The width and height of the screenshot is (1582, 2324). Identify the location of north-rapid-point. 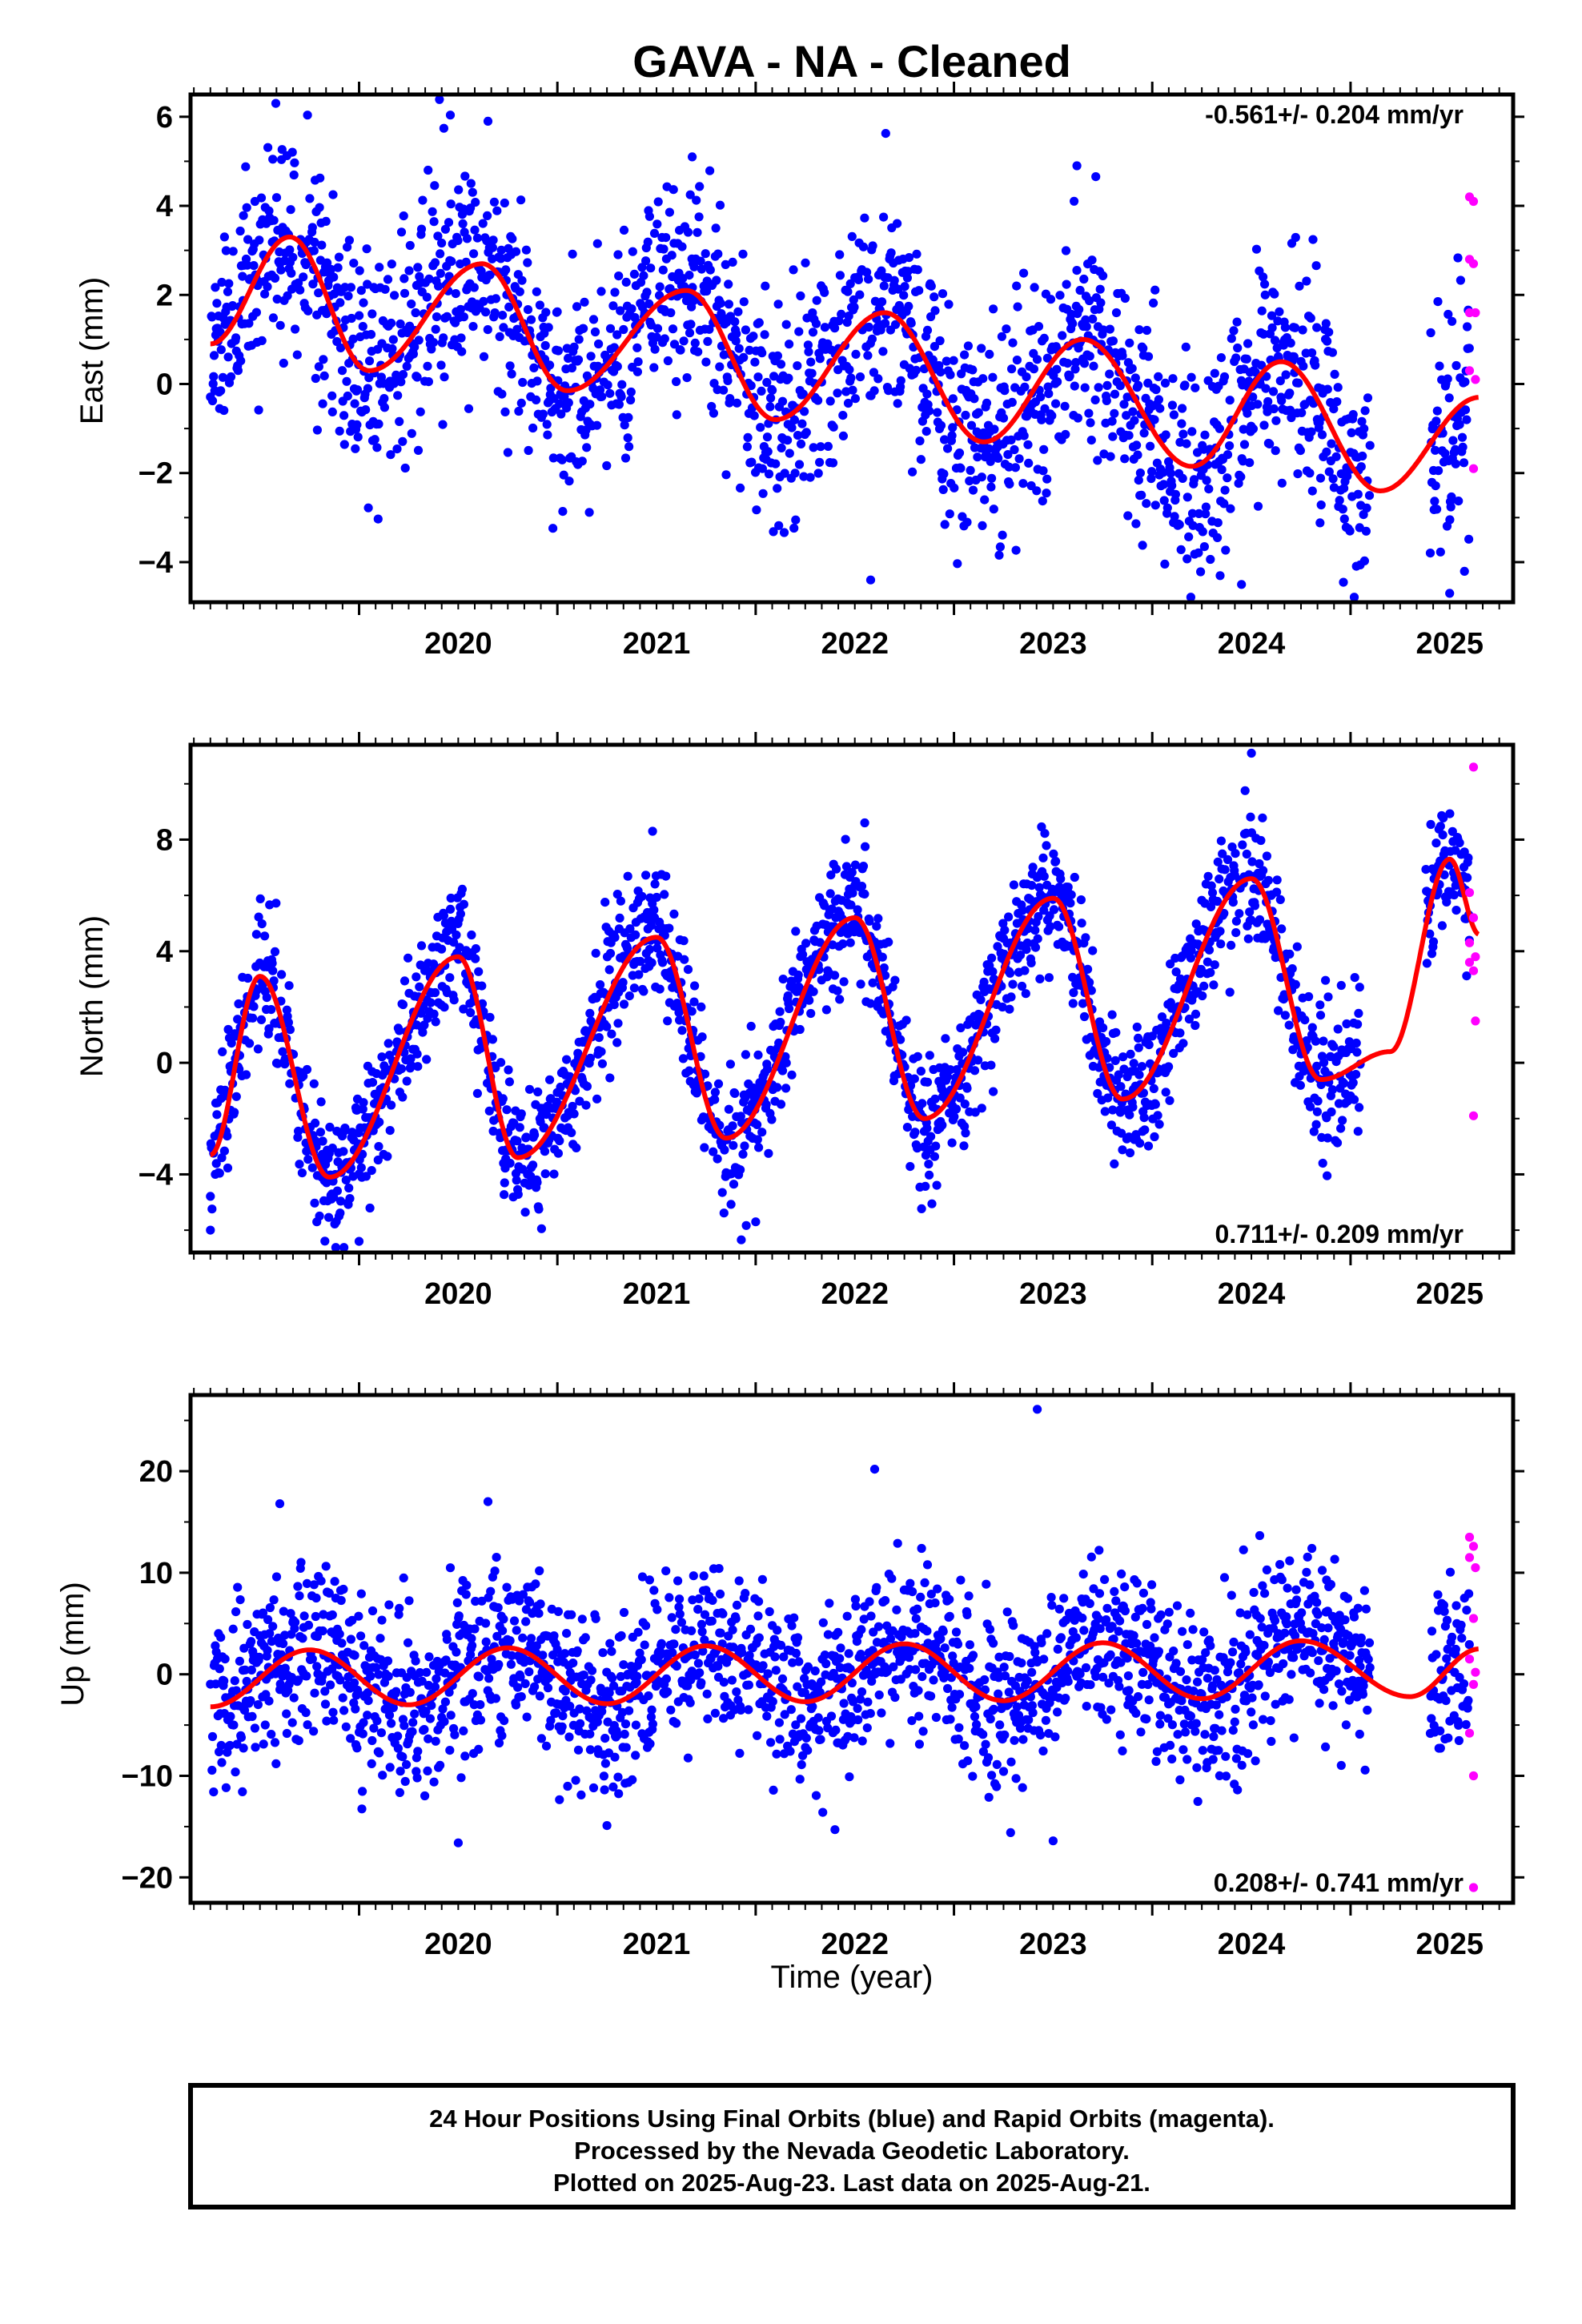
(1473, 971).